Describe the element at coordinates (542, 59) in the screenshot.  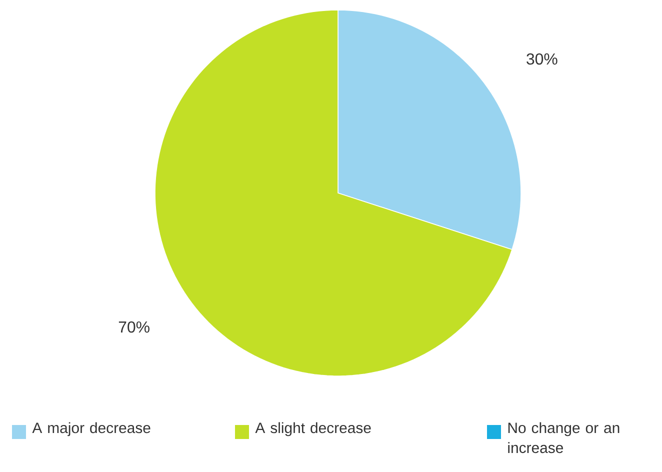
I see `data-label: 30%` at that location.